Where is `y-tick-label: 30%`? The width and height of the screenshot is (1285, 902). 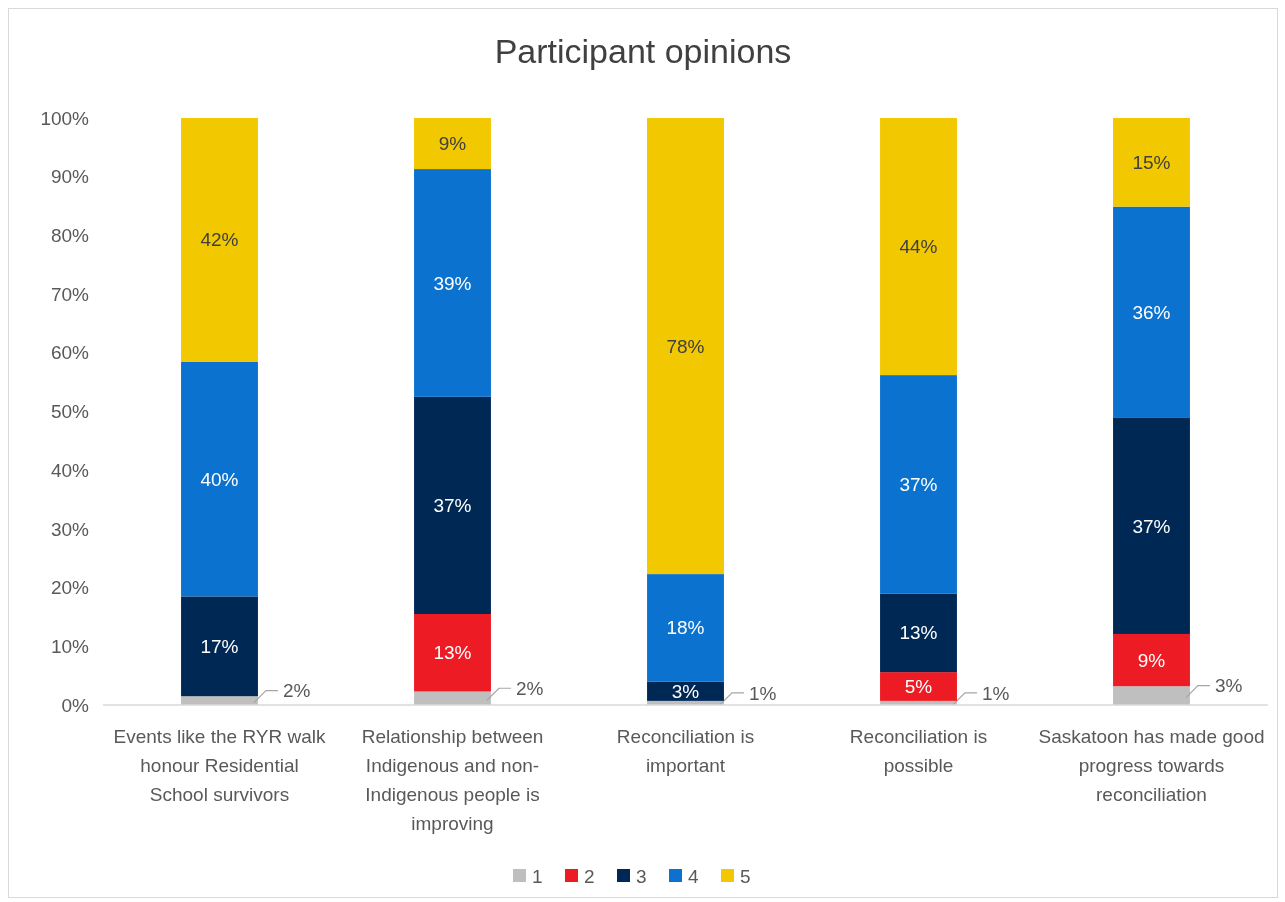
y-tick-label: 30% is located at coordinates (70, 529).